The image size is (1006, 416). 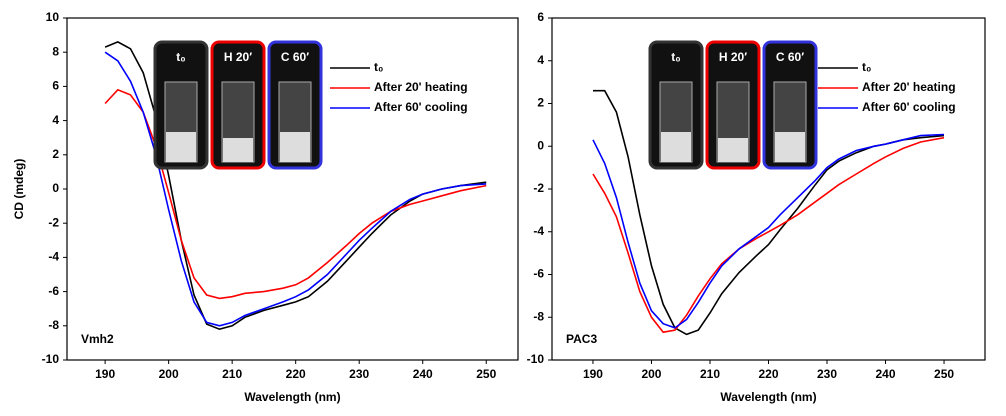 I want to click on y-axis-label: CD (mdeg), so click(x=19, y=189).